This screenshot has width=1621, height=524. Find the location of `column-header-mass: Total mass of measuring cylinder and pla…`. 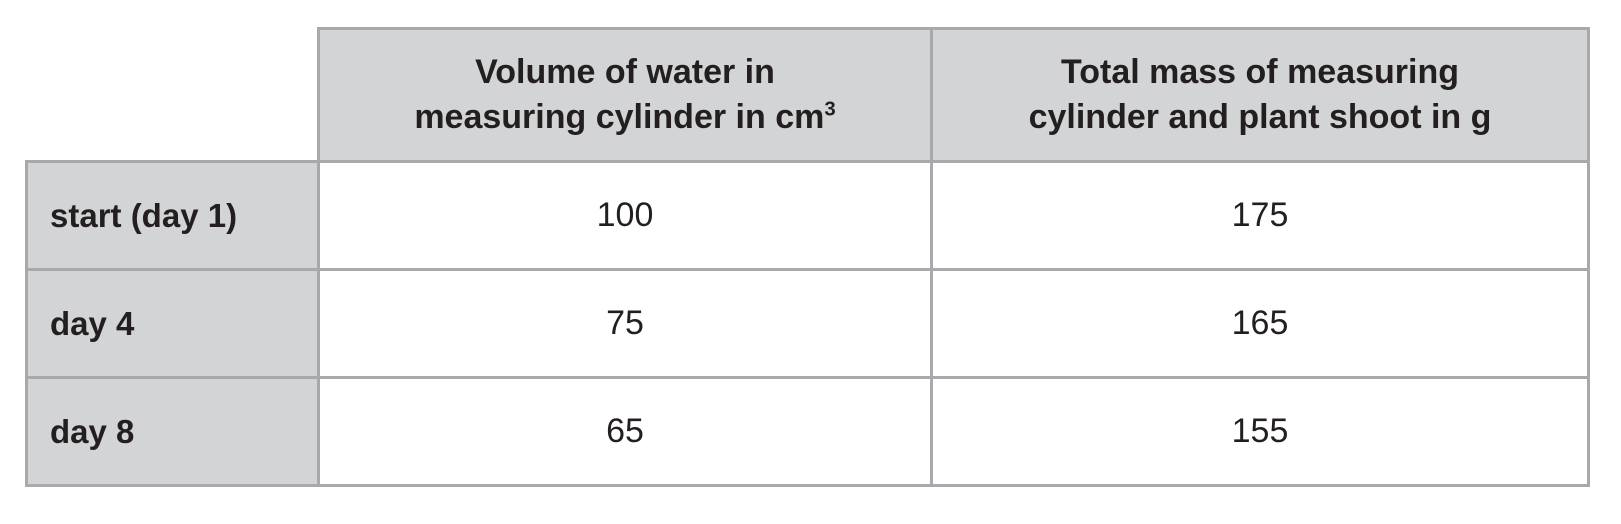

column-header-mass: Total mass of measuring cylinder and pla… is located at coordinates (1260, 95).